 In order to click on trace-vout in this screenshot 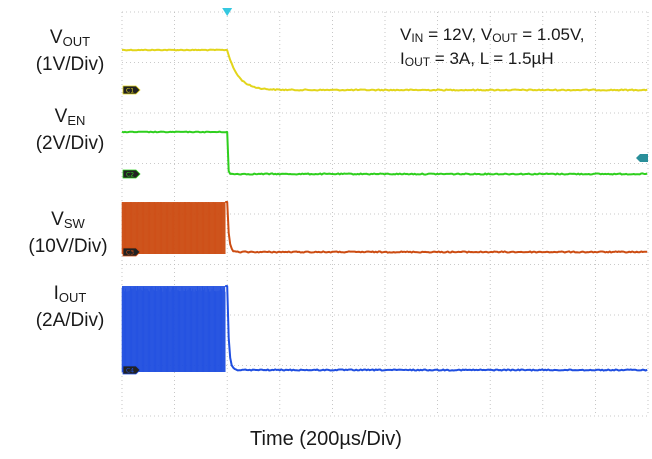, I will do `click(384, 70)`.